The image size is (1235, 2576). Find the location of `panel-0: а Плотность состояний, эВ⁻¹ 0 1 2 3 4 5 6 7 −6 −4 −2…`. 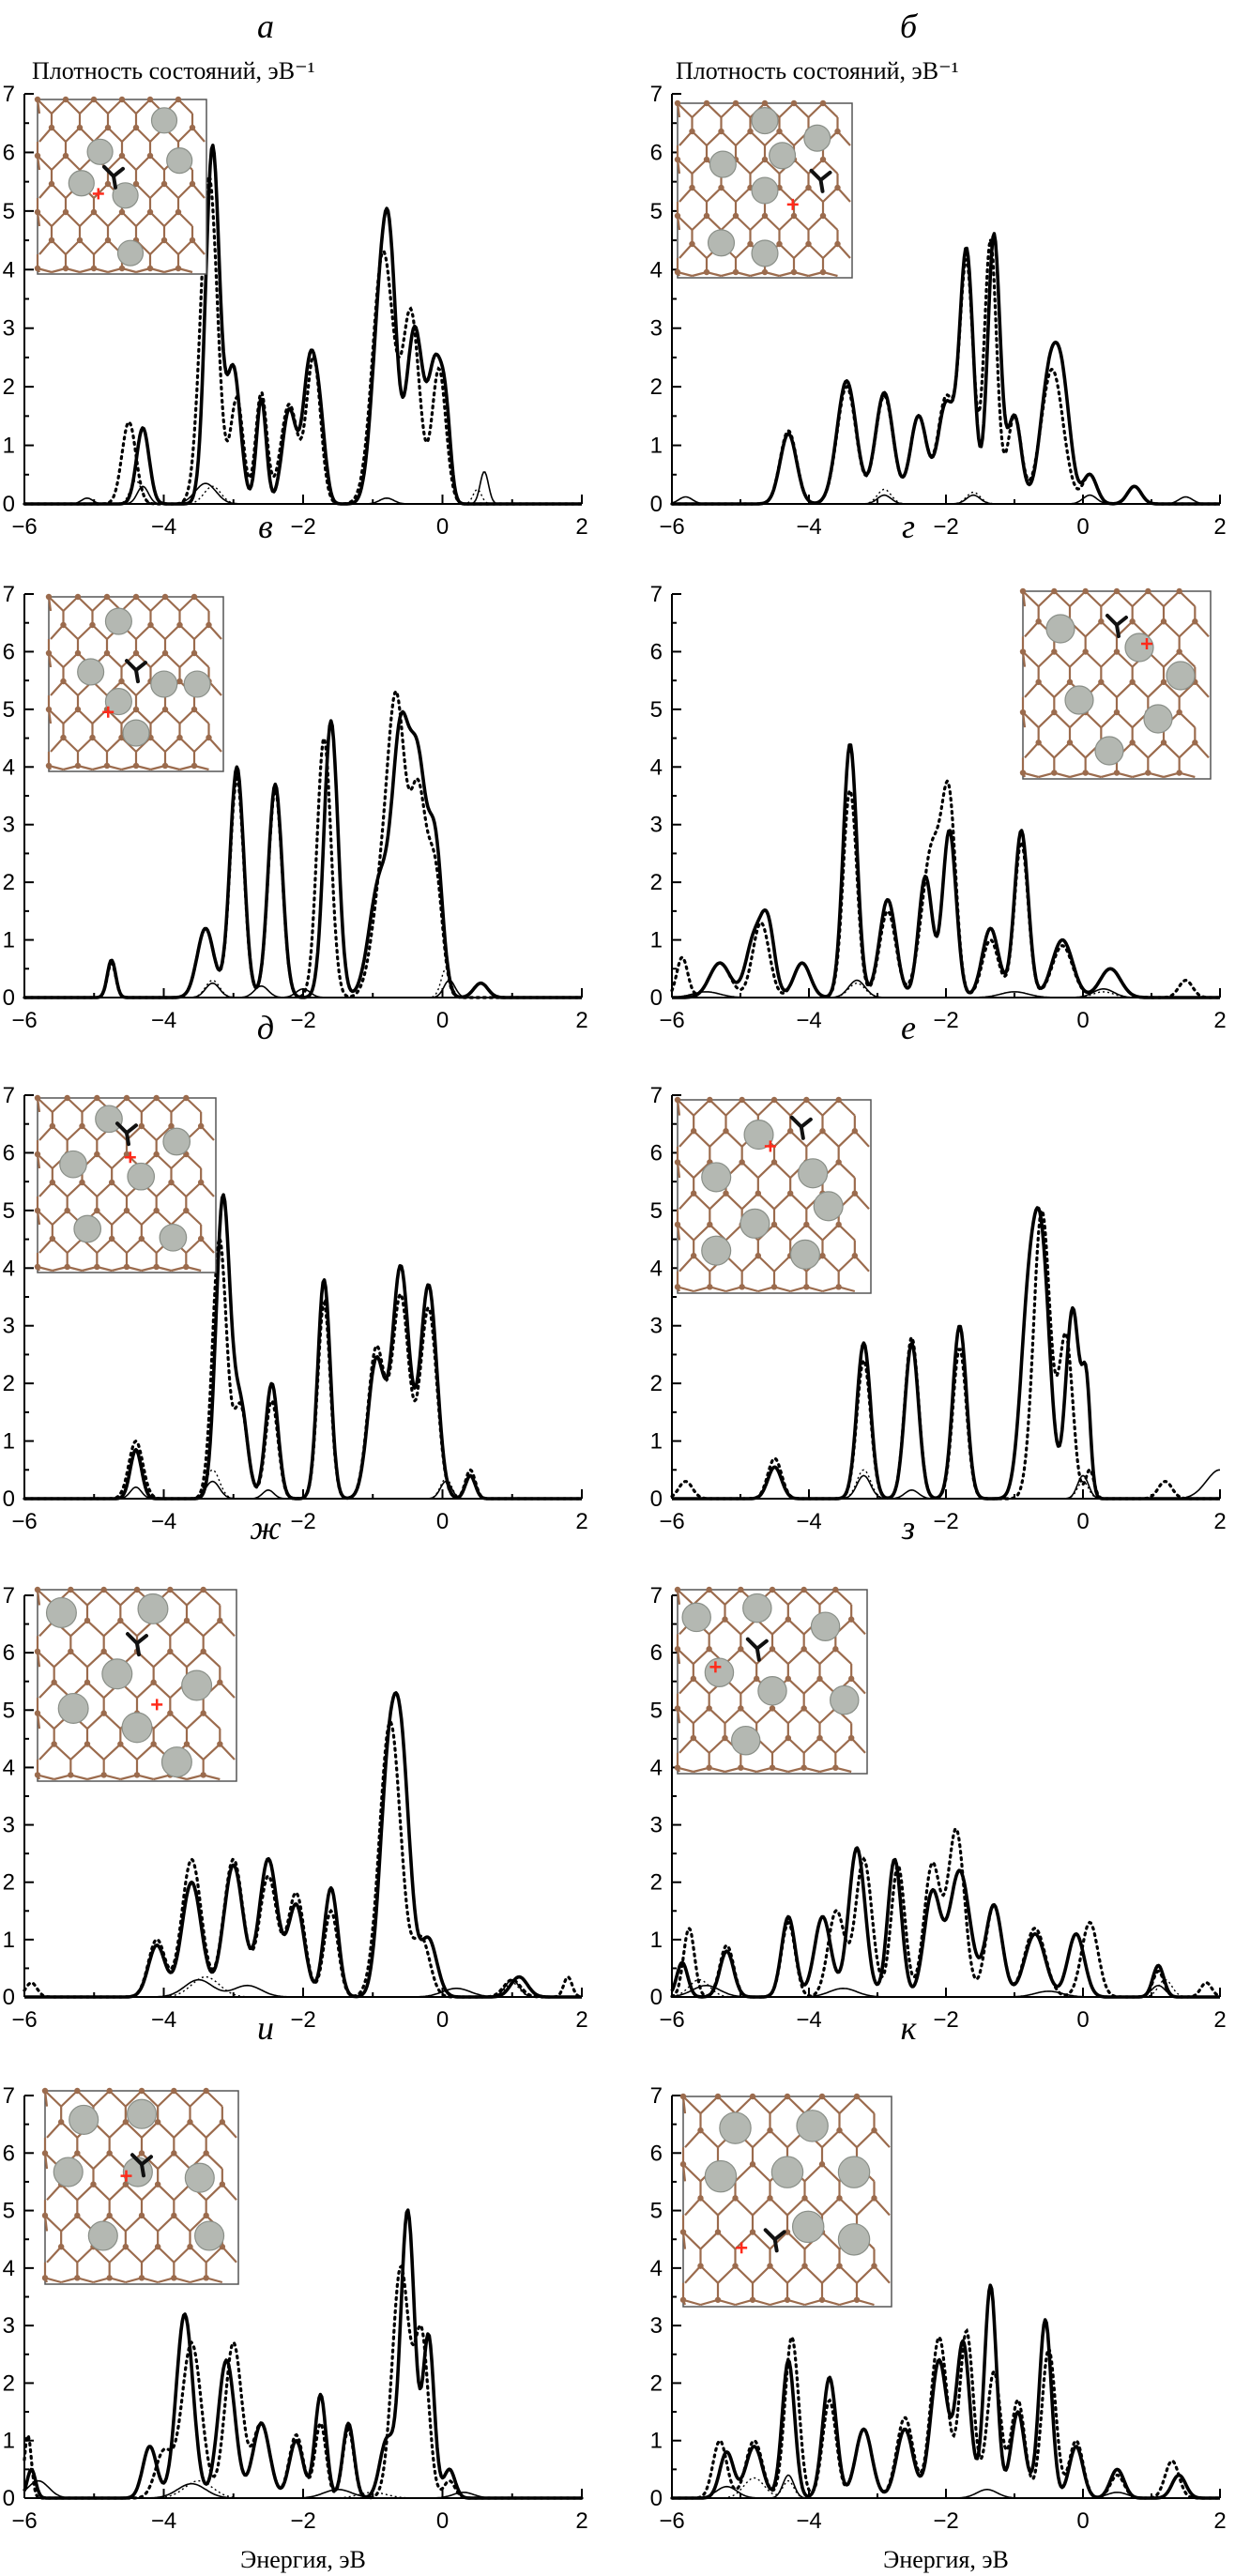

panel-0: а Плотность состояний, эВ⁻¹ 0 1 2 3 4 5 6 7 −6 −4 −2… is located at coordinates (295, 274).